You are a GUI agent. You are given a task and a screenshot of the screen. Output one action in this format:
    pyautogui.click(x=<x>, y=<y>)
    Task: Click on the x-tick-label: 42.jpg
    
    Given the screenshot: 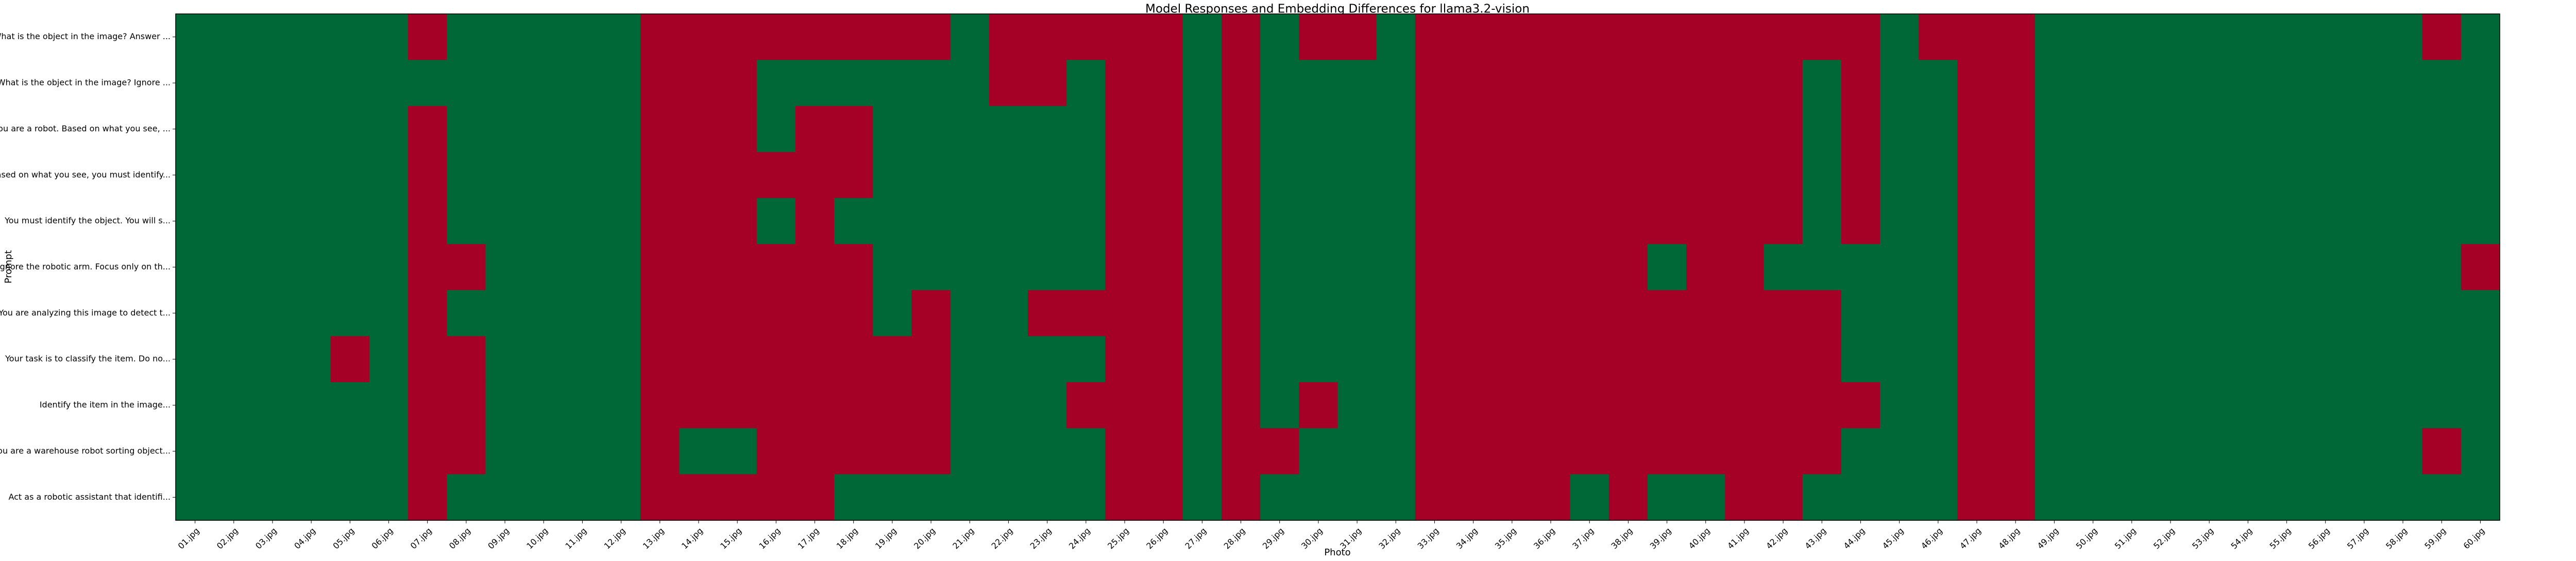 What is the action you would take?
    pyautogui.click(x=1776, y=538)
    